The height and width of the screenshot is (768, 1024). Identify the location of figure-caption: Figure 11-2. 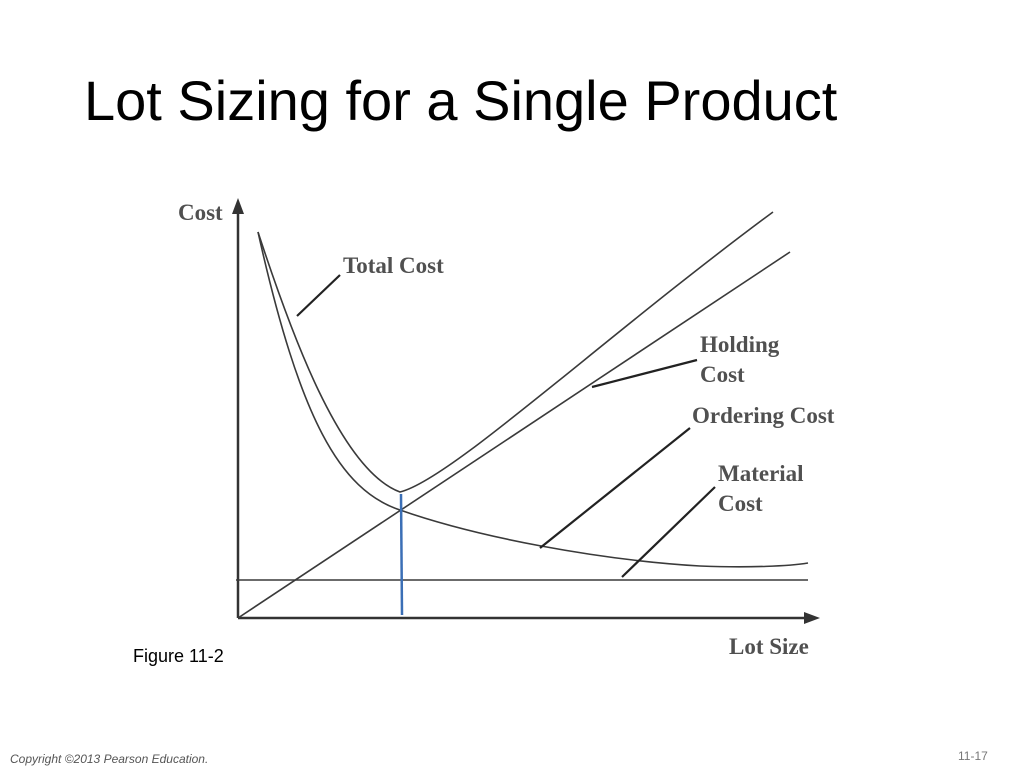
(178, 656).